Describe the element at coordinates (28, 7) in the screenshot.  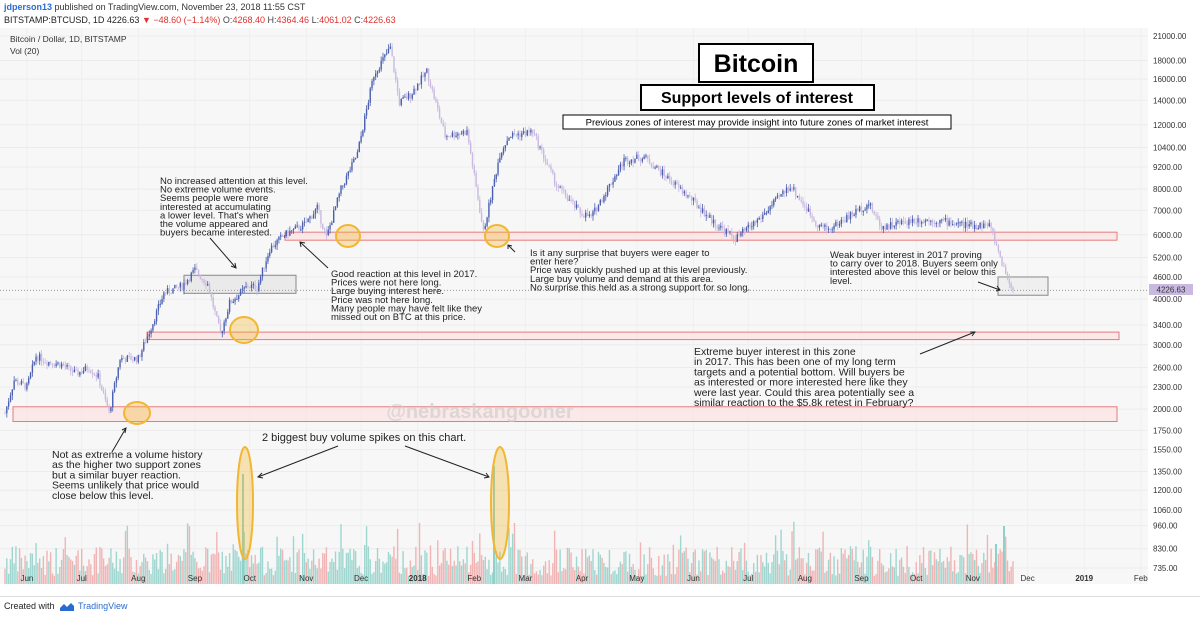
I see `username-link: jdperson13` at that location.